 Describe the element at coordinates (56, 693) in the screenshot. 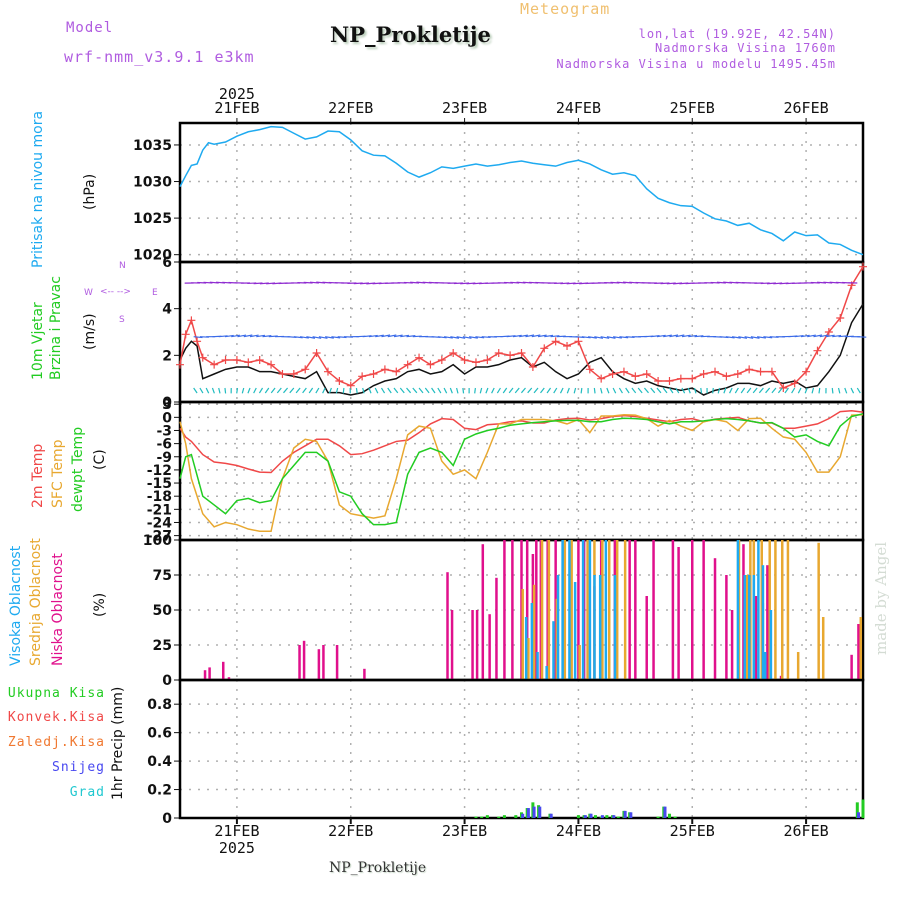

I see `precip-legend-rain: Ukupna Kisa` at that location.